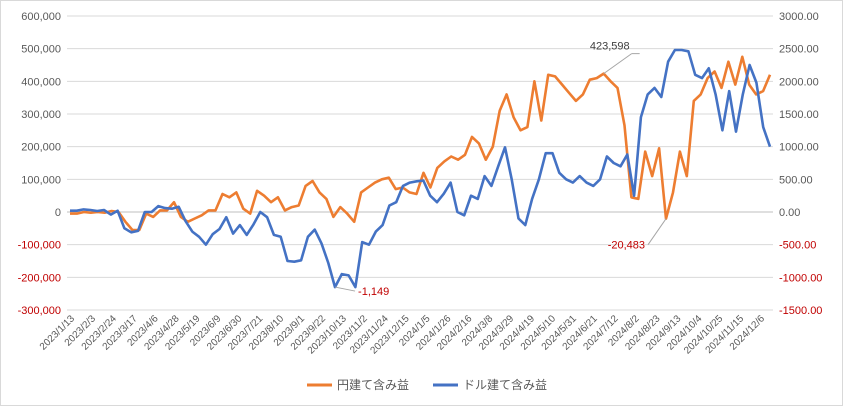 The width and height of the screenshot is (843, 406). What do you see at coordinates (799, 50) in the screenshot?
I see `right-tick-label: 2500.00` at bounding box center [799, 50].